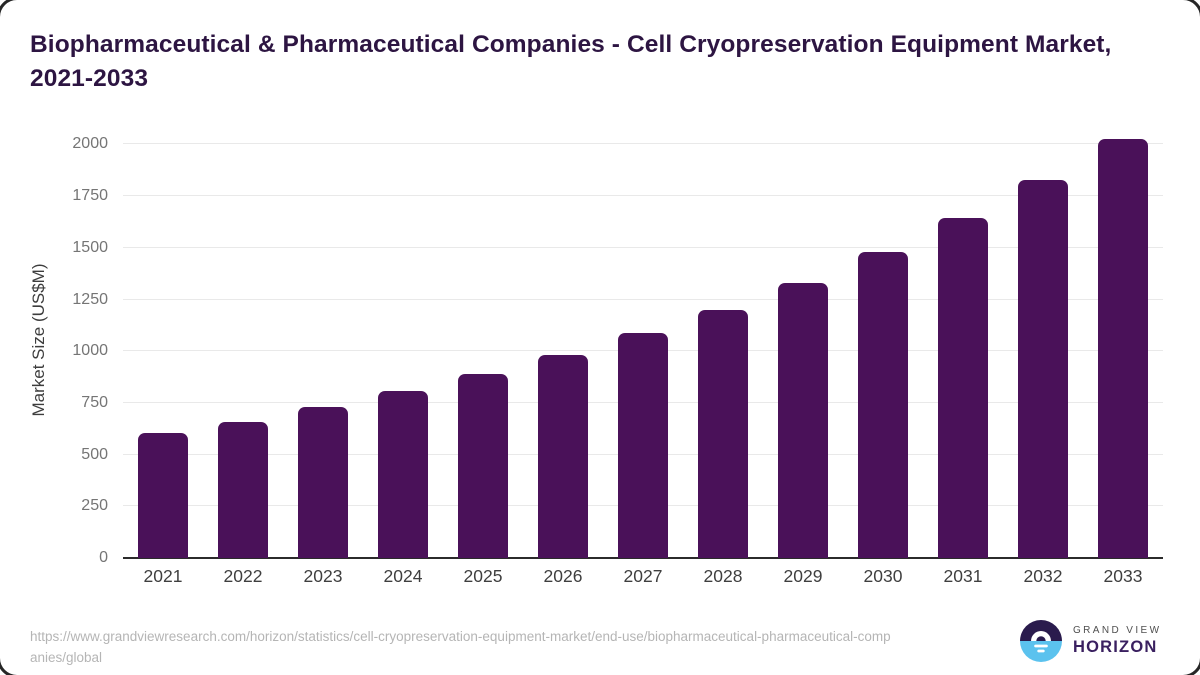 This screenshot has width=1200, height=675. I want to click on bar-column-2031, so click(963, 344).